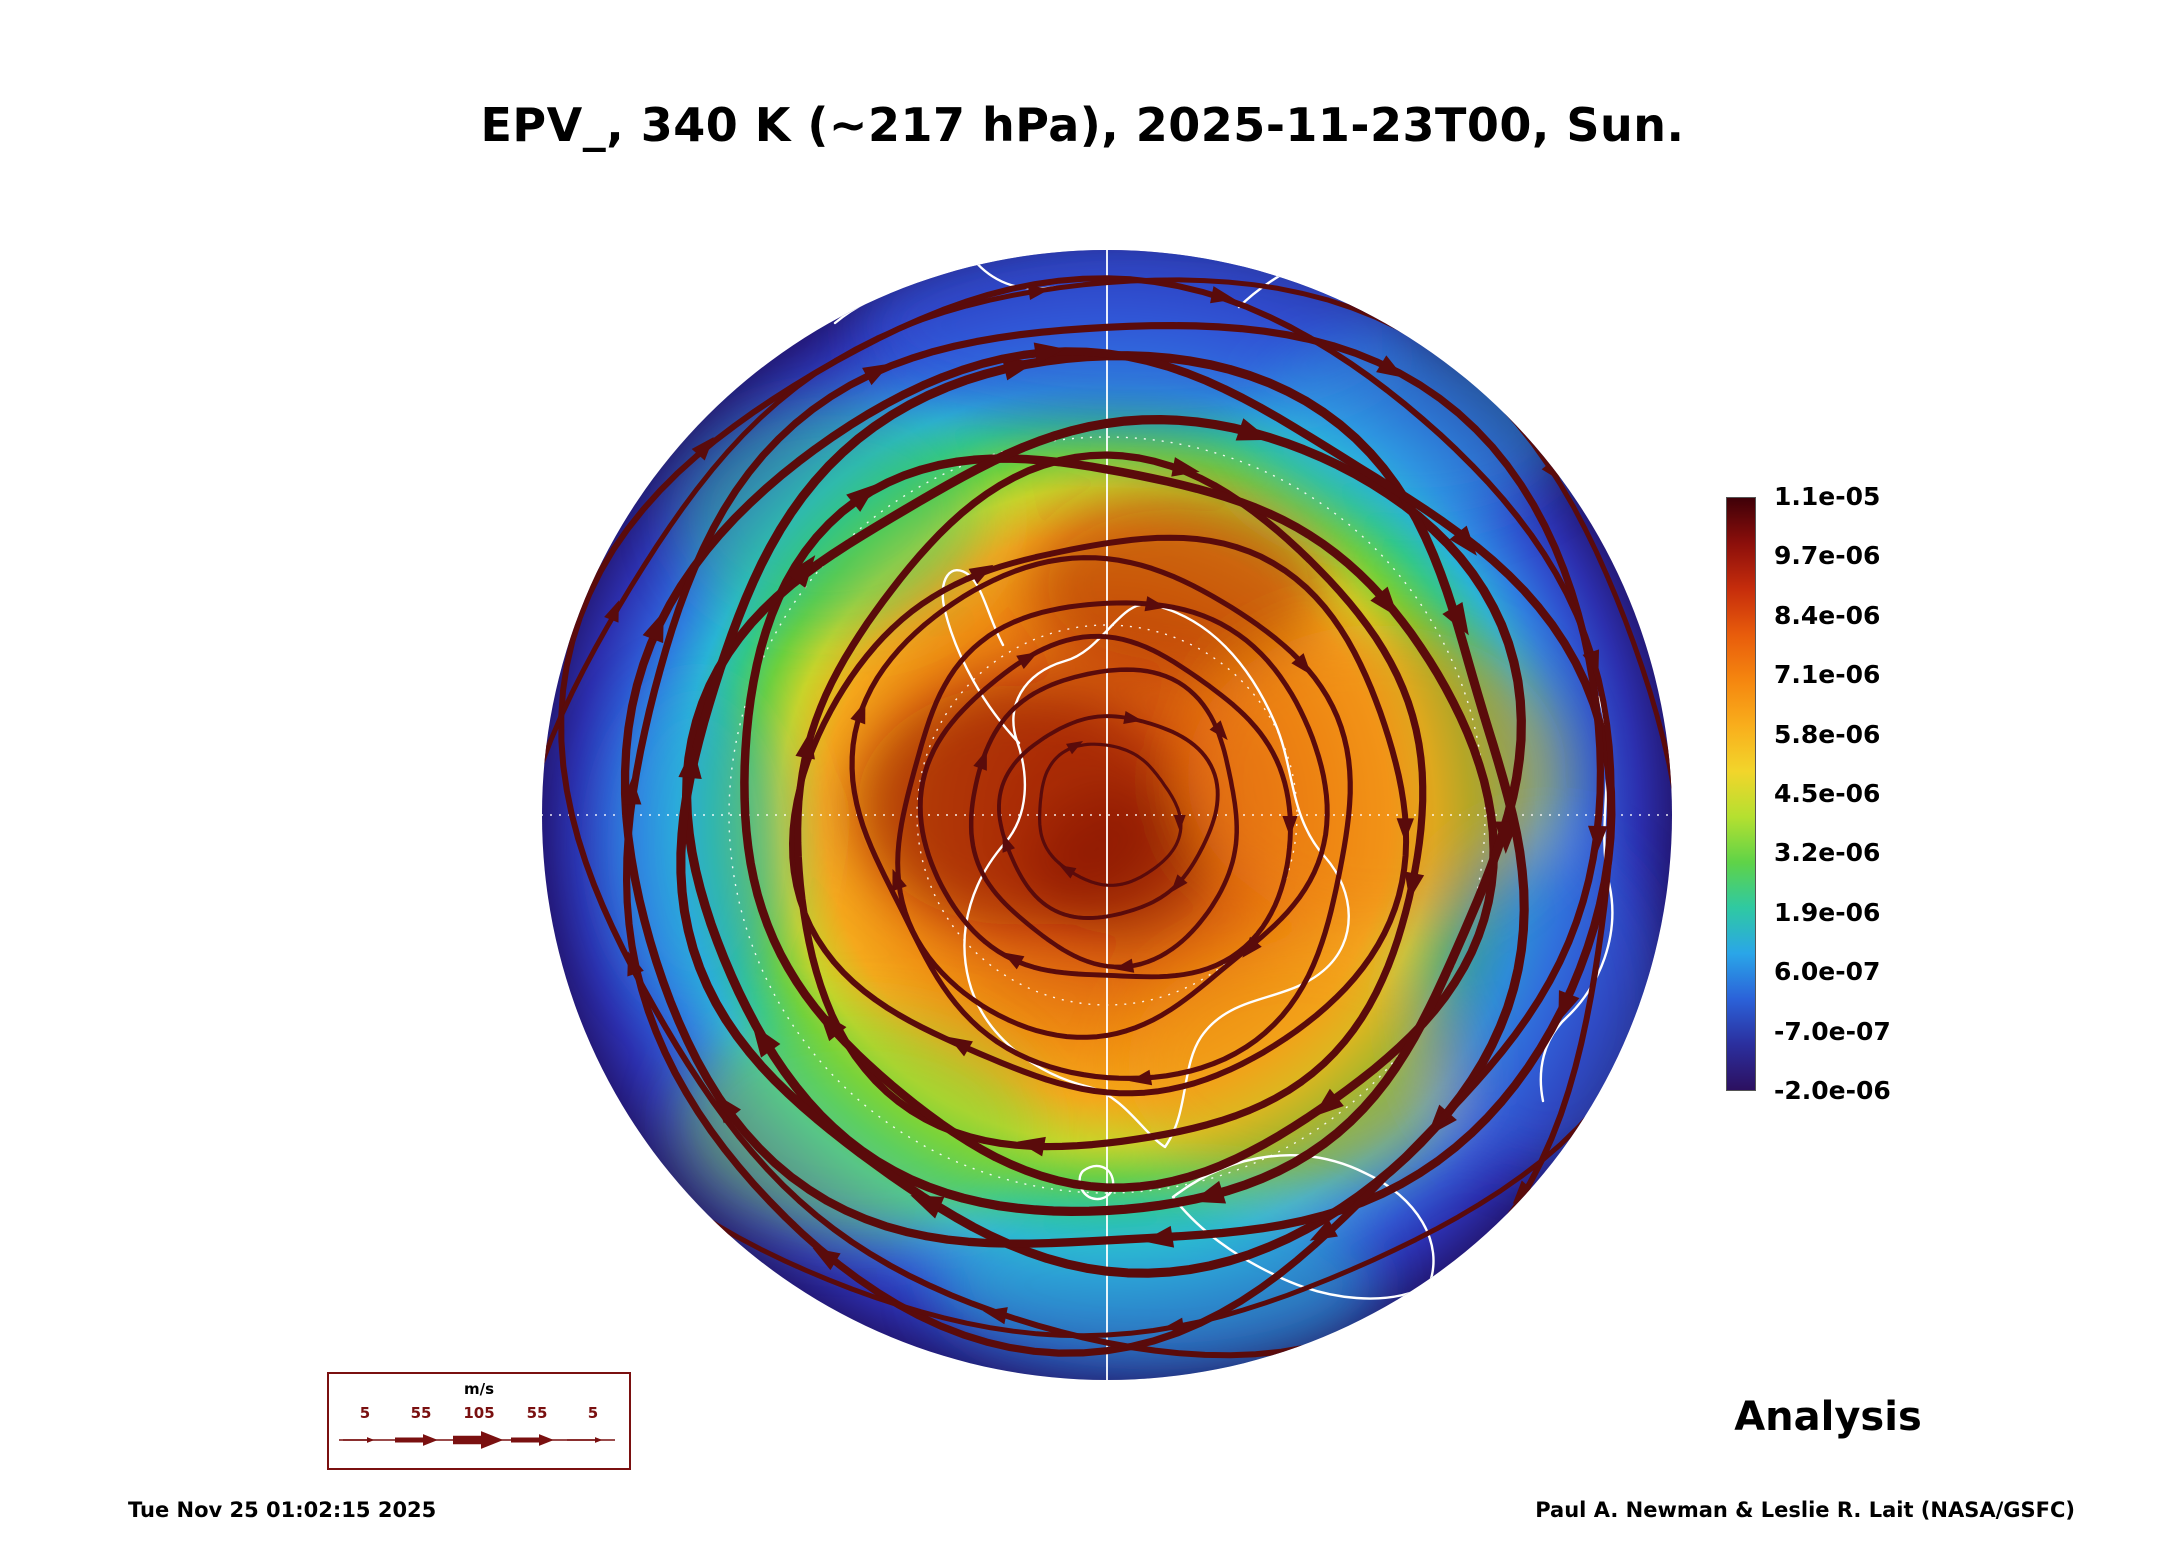  Describe the element at coordinates (1827, 496) in the screenshot. I see `colorbar-tick-label: 1.1e-05` at that location.